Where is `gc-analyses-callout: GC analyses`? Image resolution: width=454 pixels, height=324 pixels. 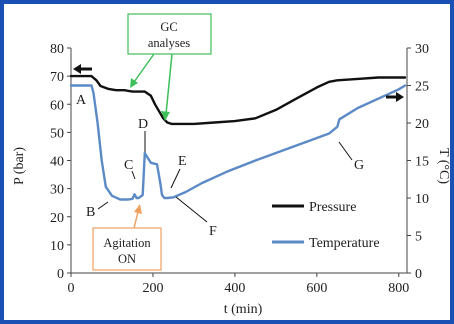 gc-analyses-callout: GC analyses is located at coordinates (169, 67).